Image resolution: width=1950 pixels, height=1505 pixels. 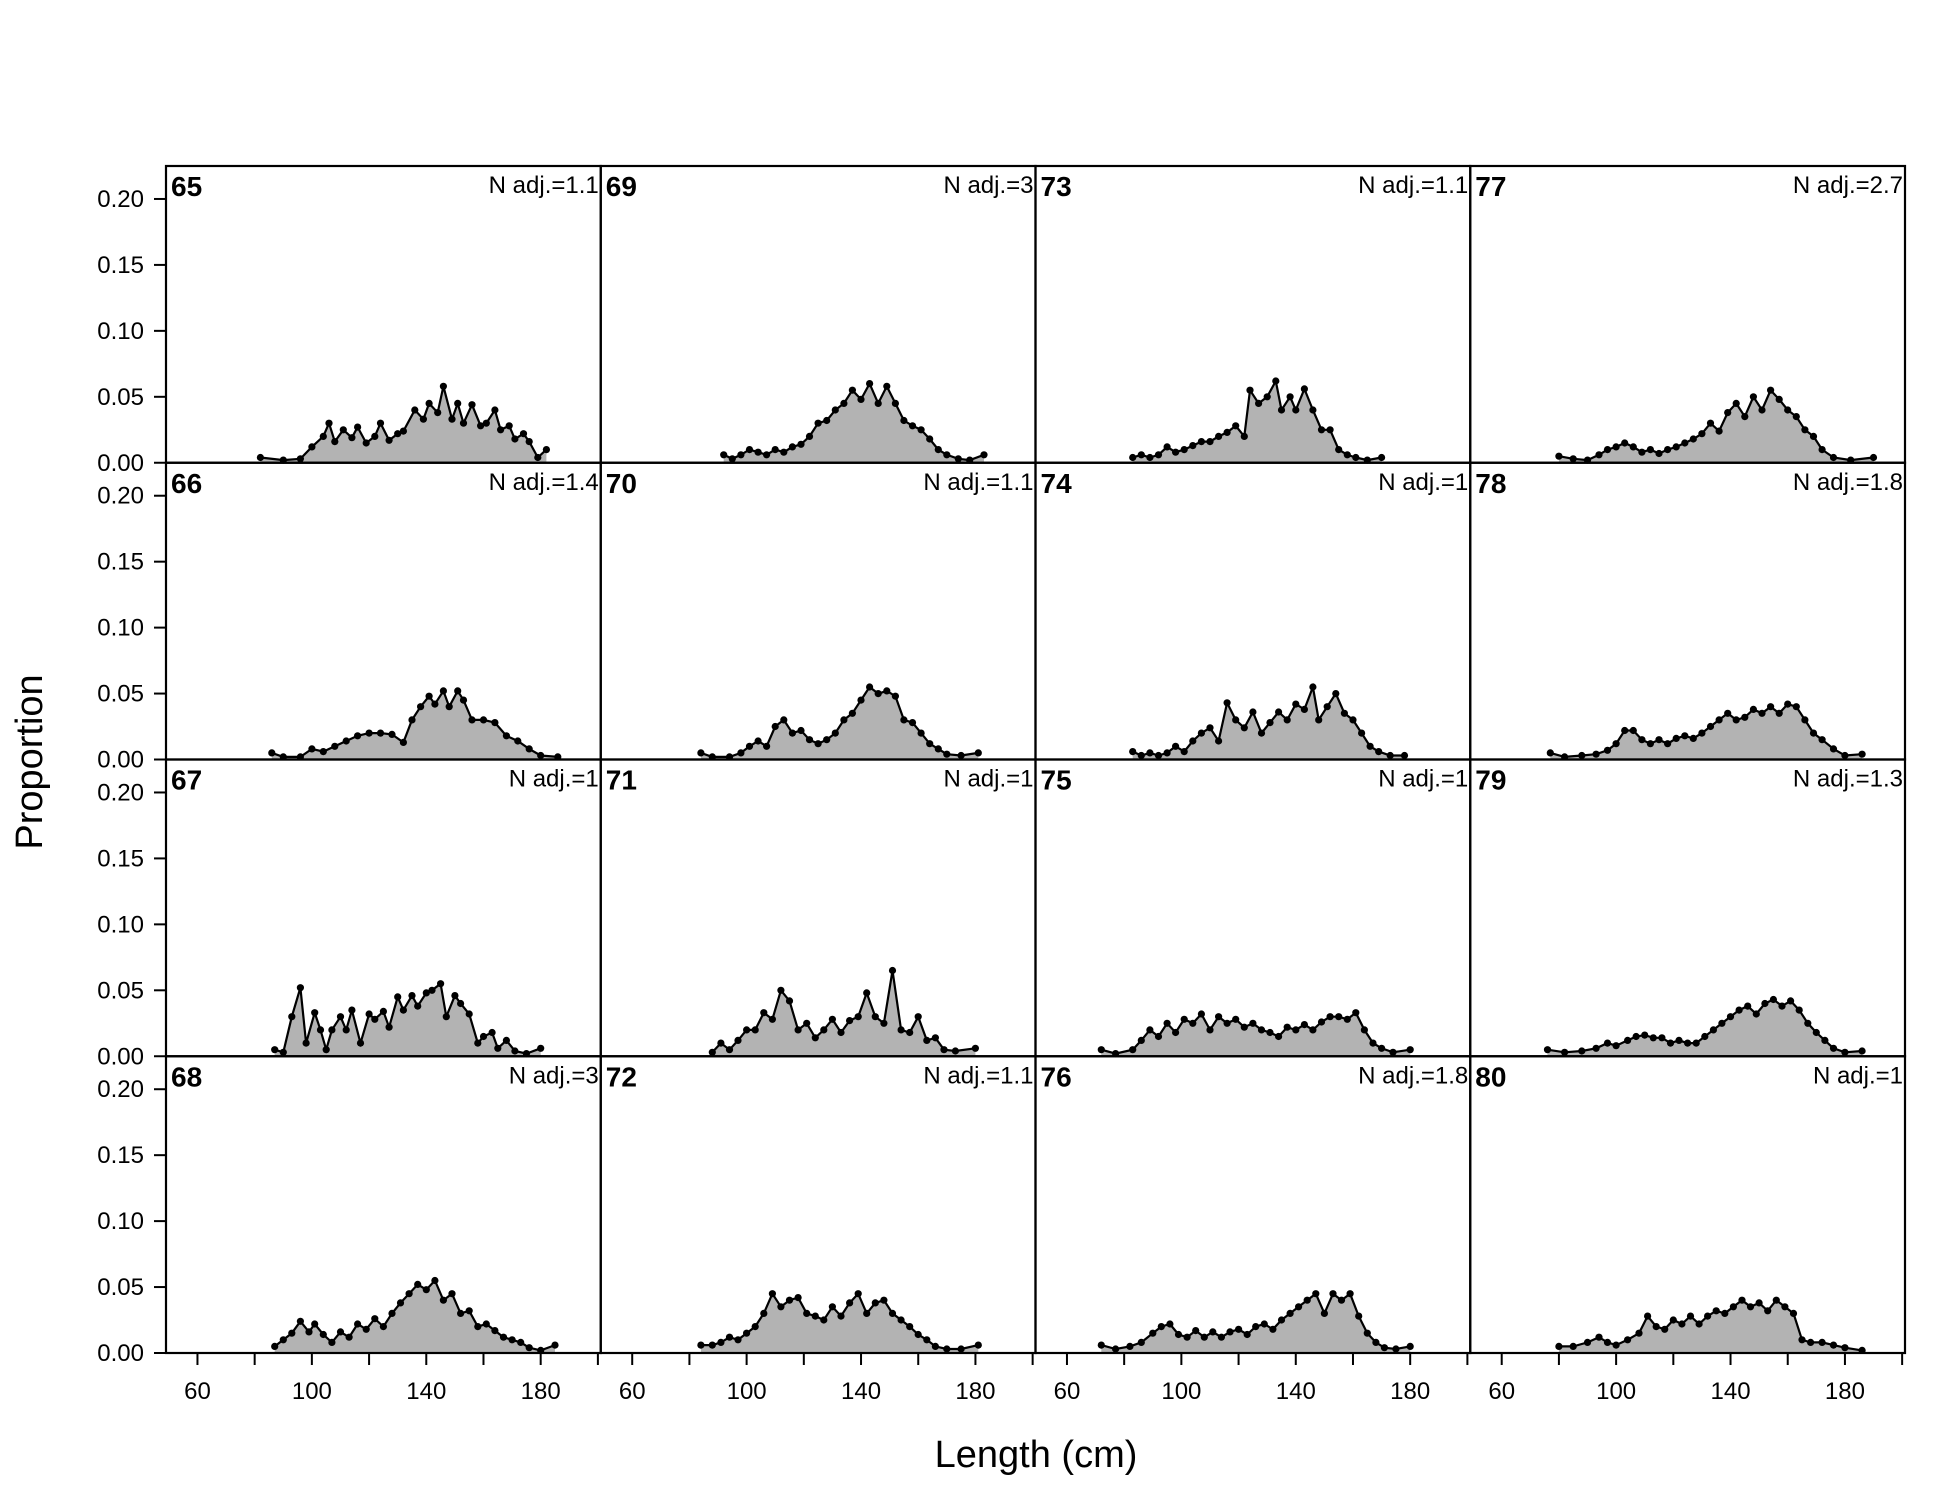 What do you see at coordinates (120, 760) in the screenshot?
I see `y-tick-label: 0.00` at bounding box center [120, 760].